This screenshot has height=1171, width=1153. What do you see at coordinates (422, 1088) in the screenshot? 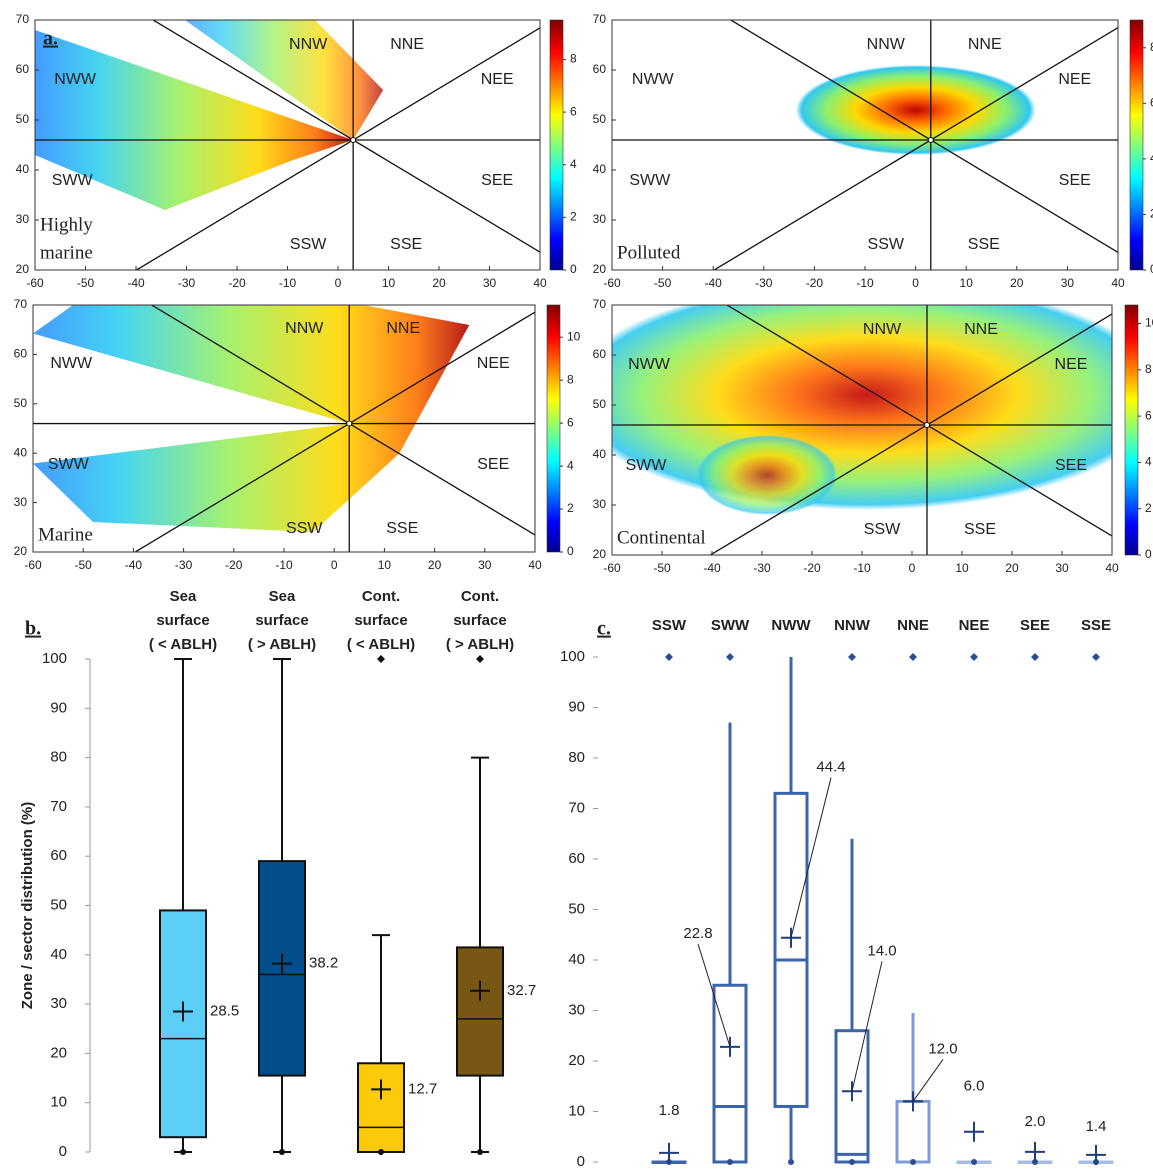
I see `mean-label: 12.7` at bounding box center [422, 1088].